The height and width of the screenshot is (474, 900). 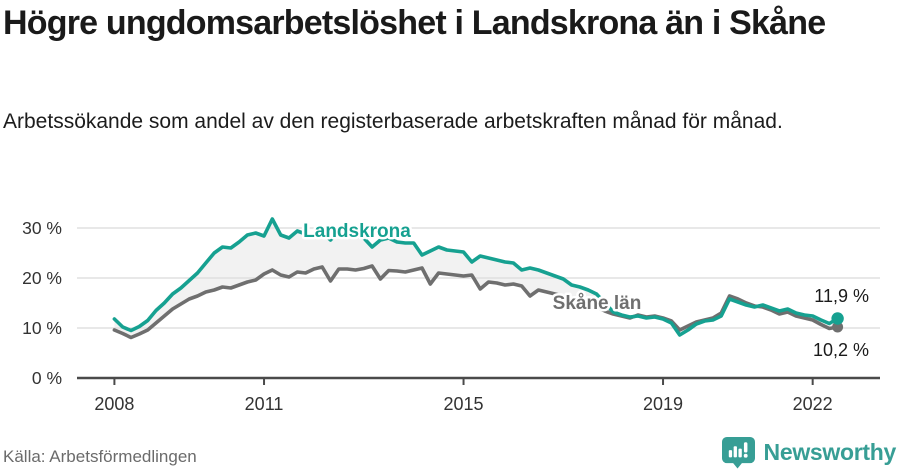 What do you see at coordinates (738, 452) in the screenshot?
I see `newsworthy-icon` at bounding box center [738, 452].